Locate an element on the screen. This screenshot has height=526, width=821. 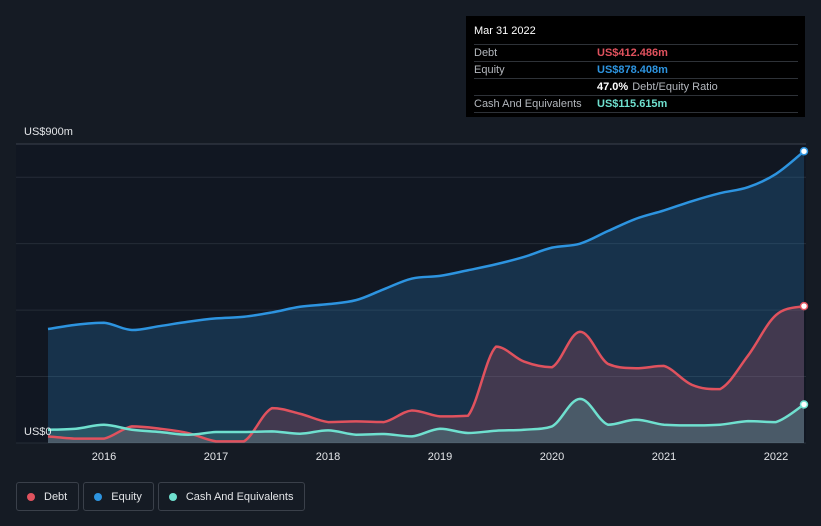
tooltip-debt-label: Debt is located at coordinates (486, 53).